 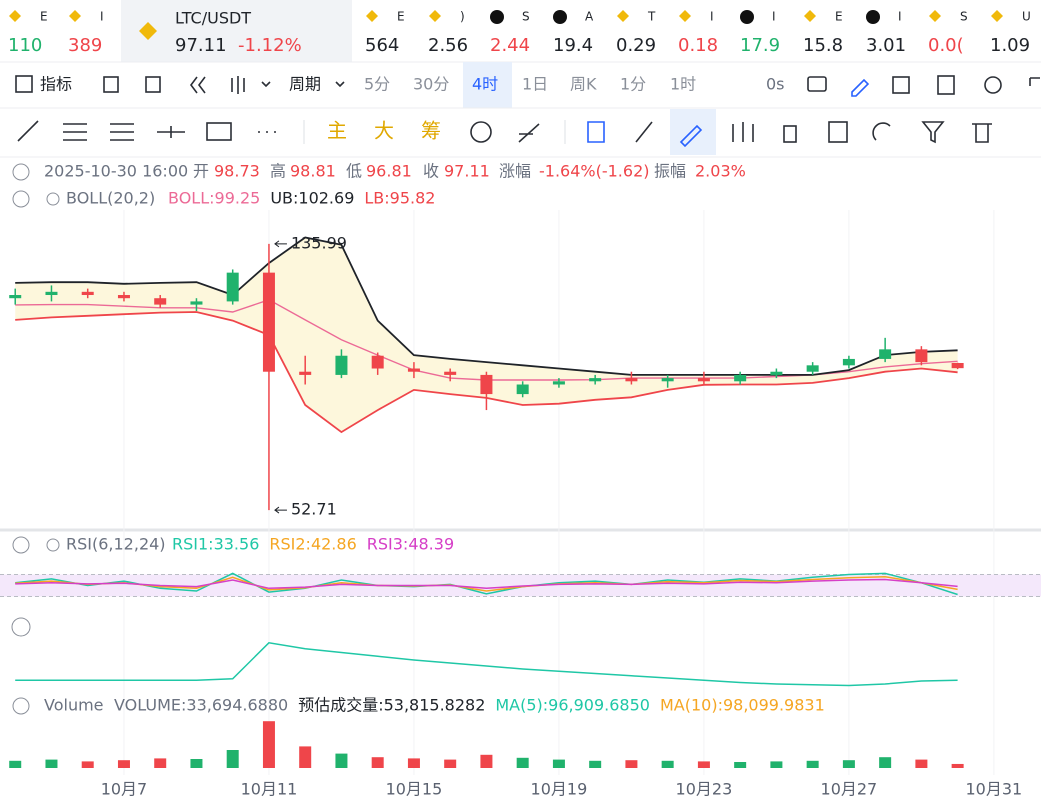 What do you see at coordinates (881, 131) in the screenshot?
I see `magnet-tool` at bounding box center [881, 131].